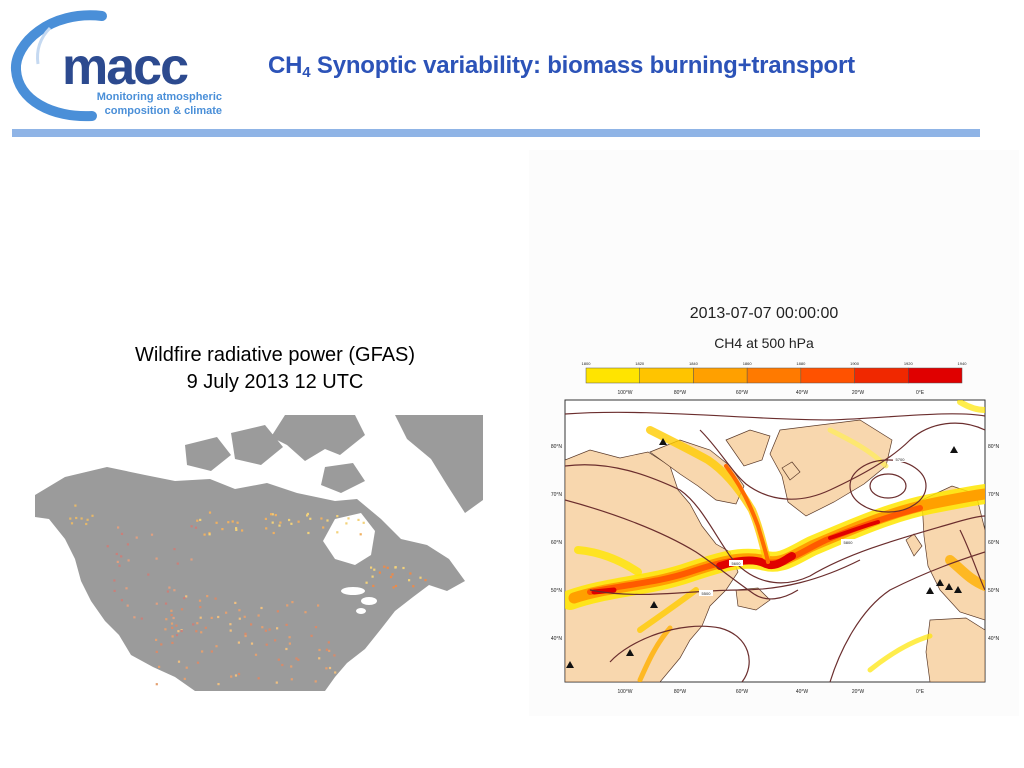 This screenshot has height=768, width=1024. Describe the element at coordinates (764, 313) in the screenshot. I see `figure-timestamp: 2013-07-07 00:00:00` at that location.